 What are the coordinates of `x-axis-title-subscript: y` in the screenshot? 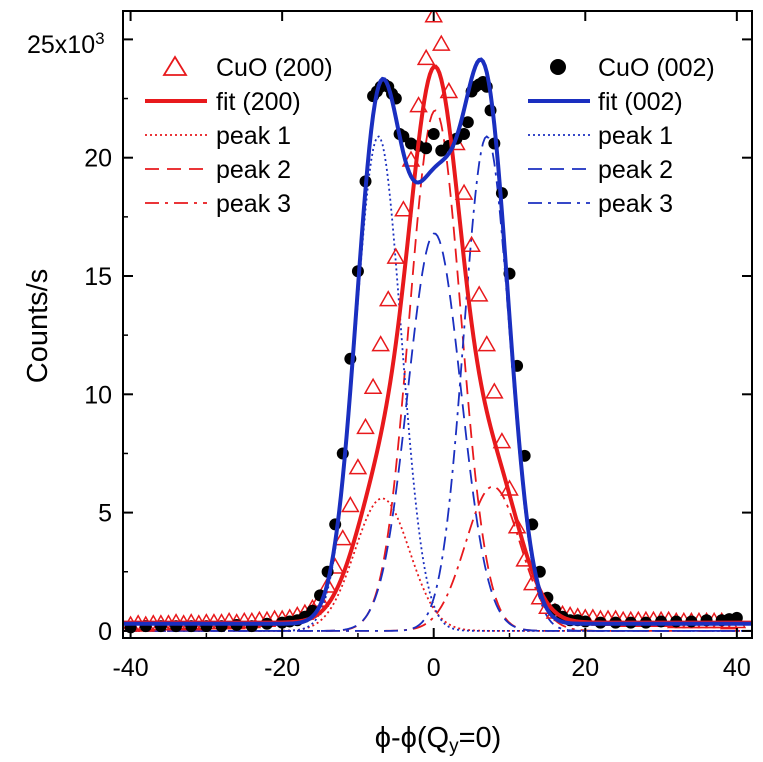 It's located at (454, 746).